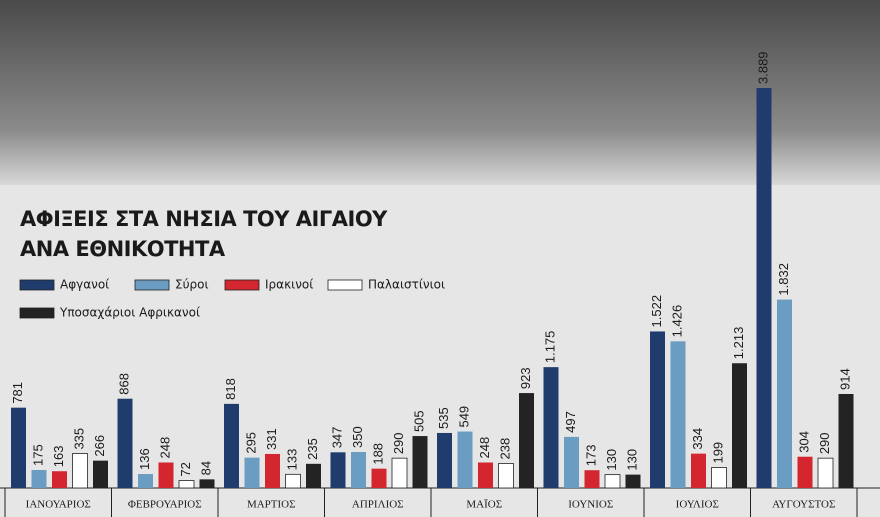  What do you see at coordinates (525, 378) in the screenshot?
I see `value-label: 923` at bounding box center [525, 378].